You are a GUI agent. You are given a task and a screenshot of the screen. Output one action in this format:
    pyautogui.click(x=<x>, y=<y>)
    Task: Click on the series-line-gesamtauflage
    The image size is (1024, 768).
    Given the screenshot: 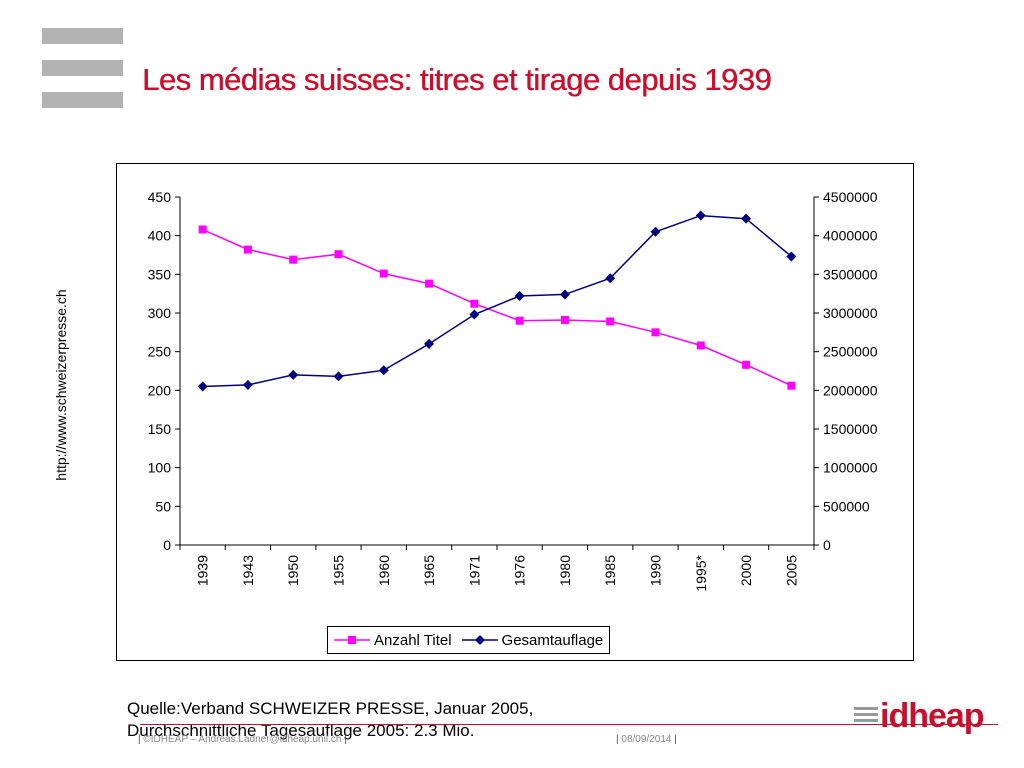 What is the action you would take?
    pyautogui.click(x=497, y=301)
    